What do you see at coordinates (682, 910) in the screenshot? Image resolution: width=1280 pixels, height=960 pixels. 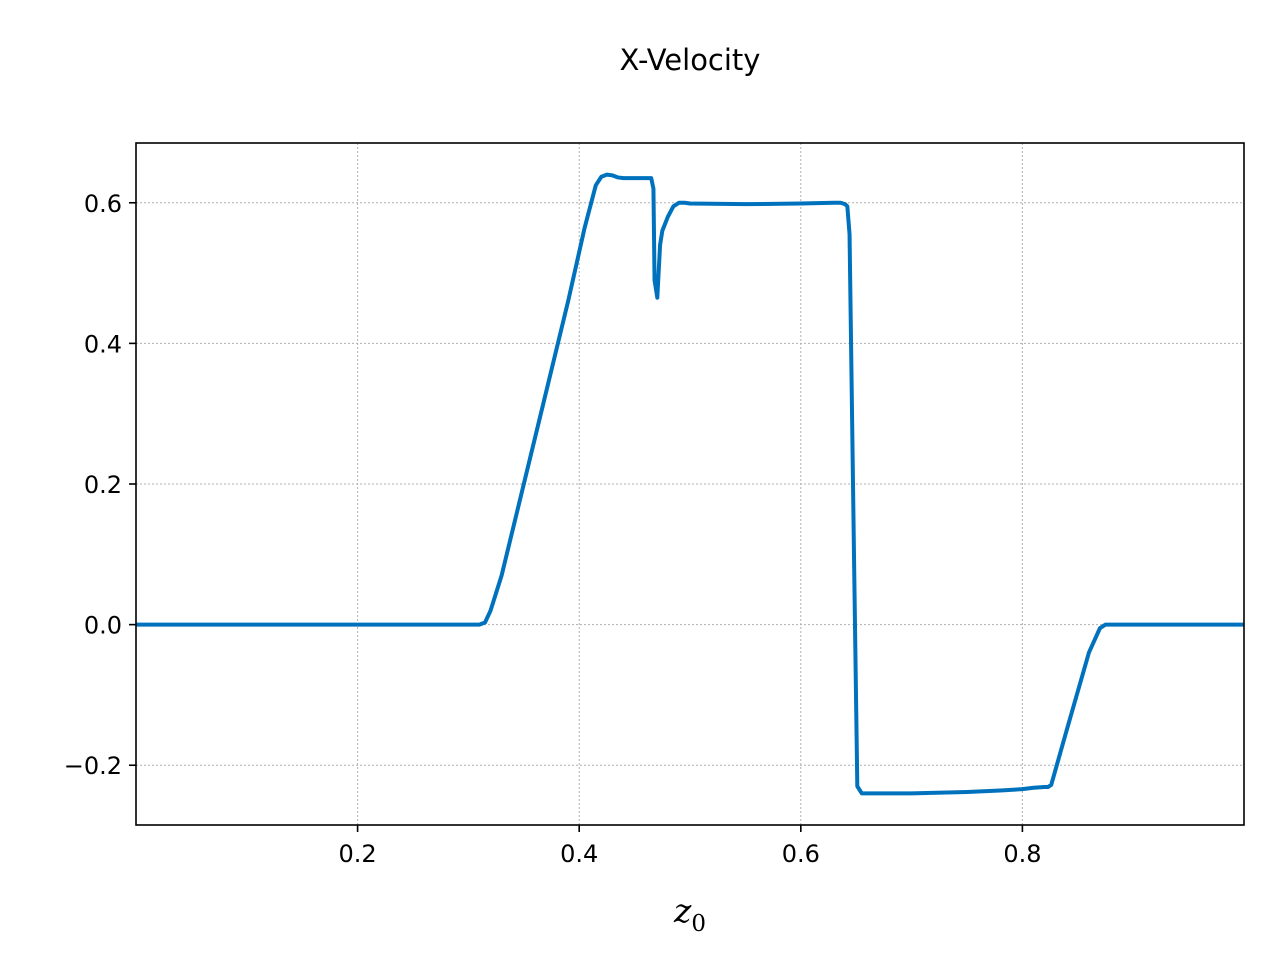 I see `x-axis-label-main: z` at bounding box center [682, 910].